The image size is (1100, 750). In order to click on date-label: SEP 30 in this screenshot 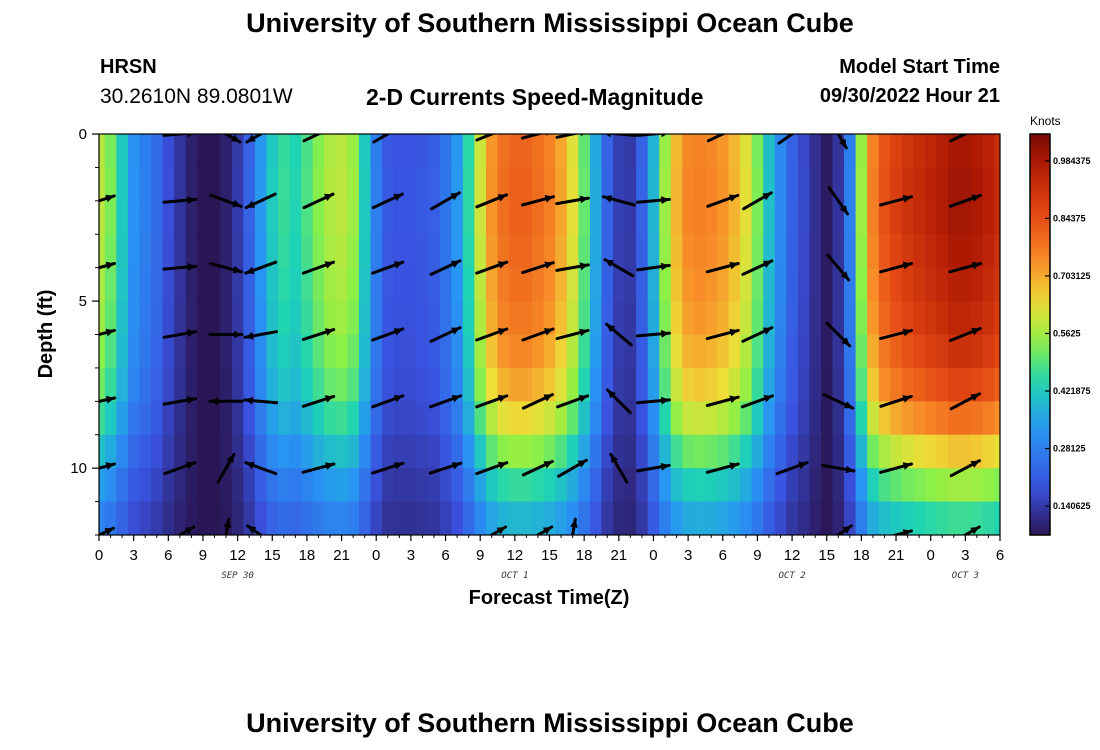, I will do `click(237, 576)`.